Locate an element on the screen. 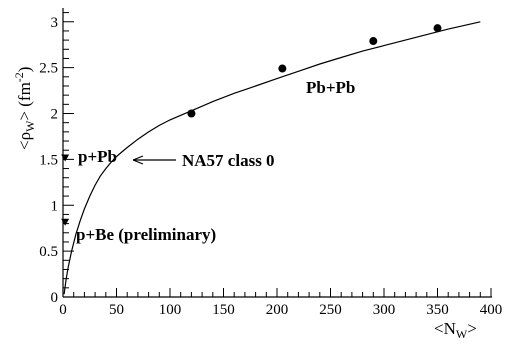 The image size is (509, 347). x-tick-label: 350 is located at coordinates (437, 310).